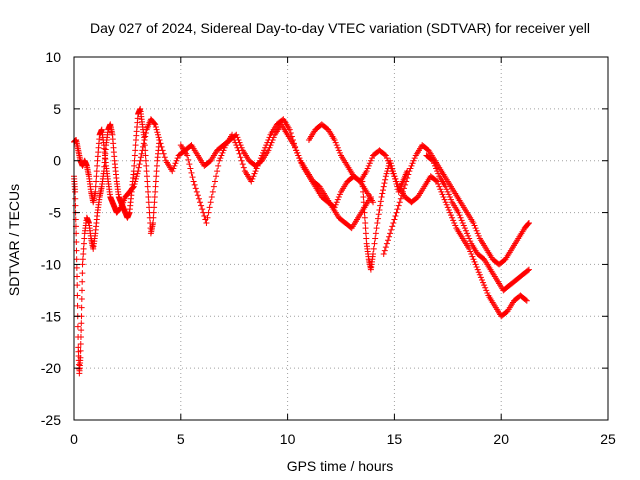 The image size is (640, 480). What do you see at coordinates (51, 264) in the screenshot?
I see `y-tick-label: -10` at bounding box center [51, 264].